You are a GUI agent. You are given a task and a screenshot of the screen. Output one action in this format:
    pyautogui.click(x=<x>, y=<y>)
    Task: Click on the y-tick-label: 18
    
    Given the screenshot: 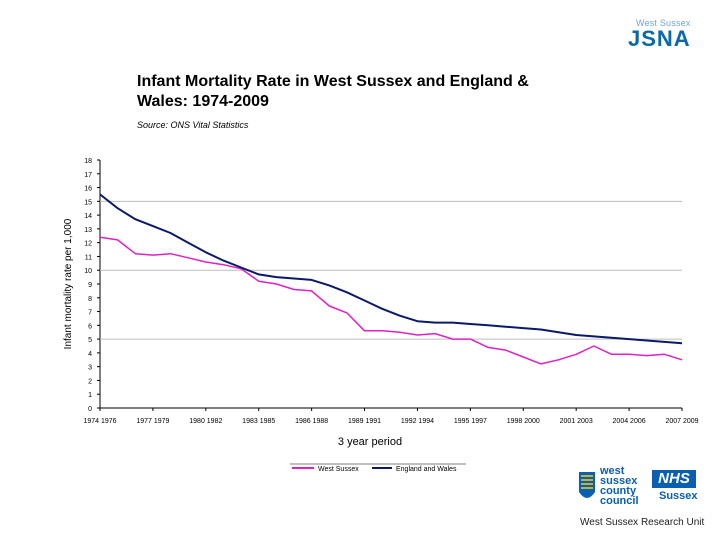 What is the action you would take?
    pyautogui.click(x=88, y=161)
    